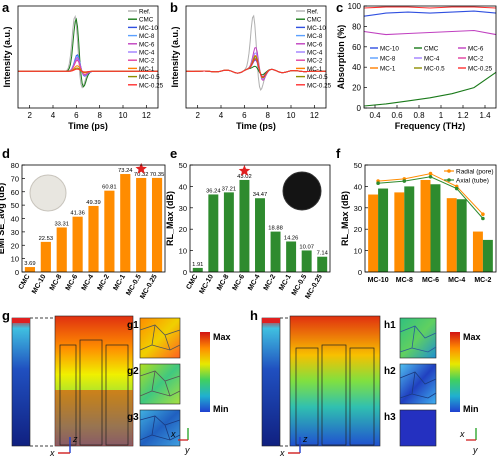 This screenshot has height=465, width=500. What do you see at coordinates (197, 115) in the screenshot?
I see `panel-b-xtick-label-0: 2` at bounding box center [197, 115].